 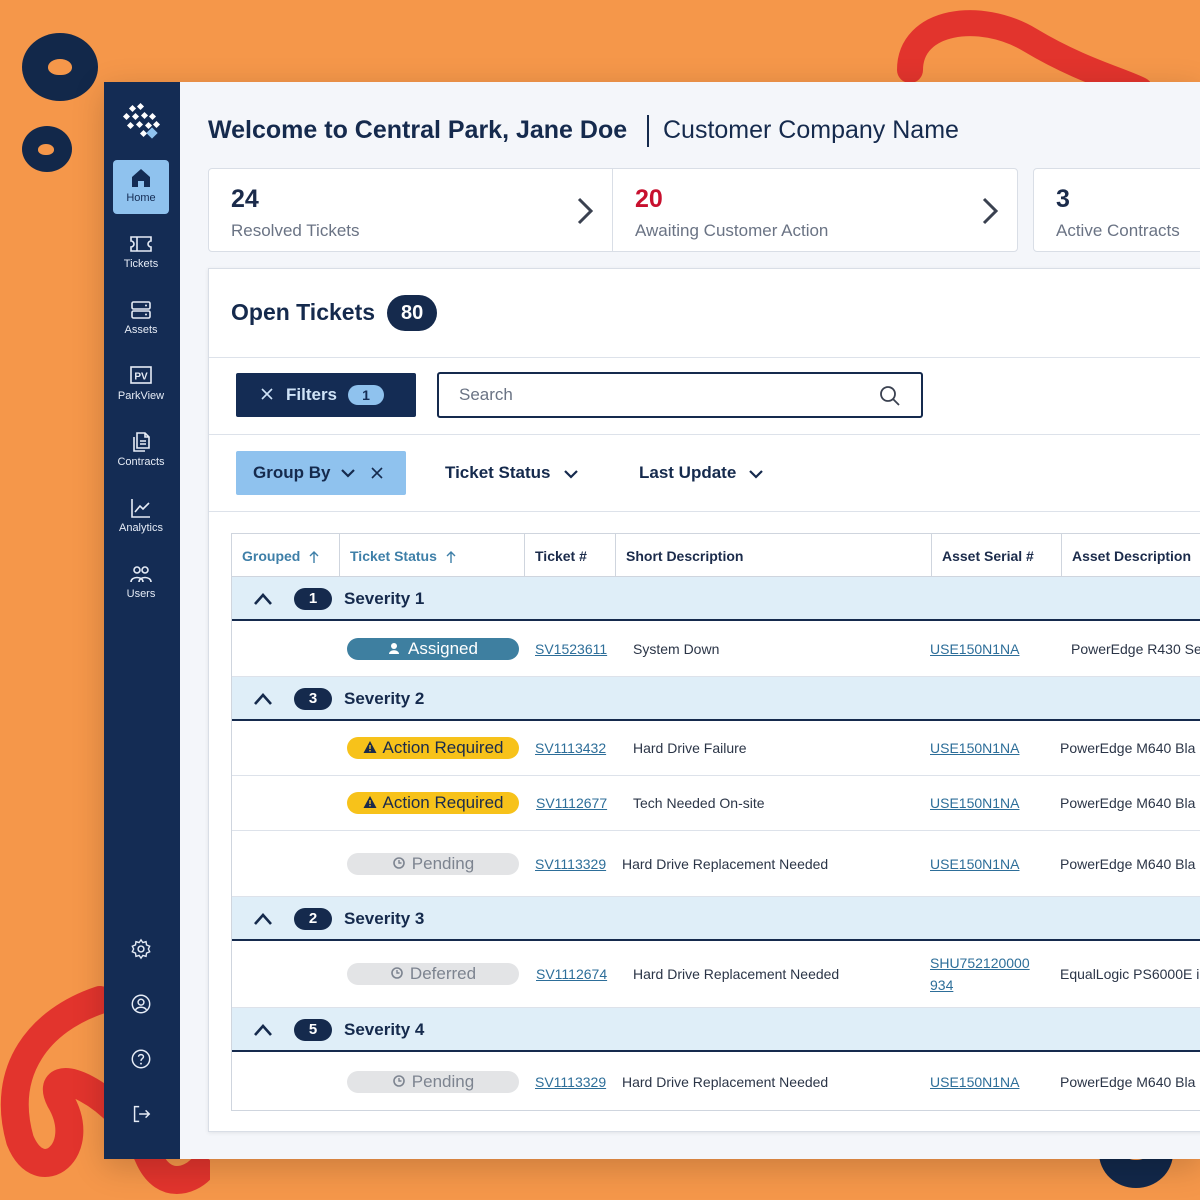 What do you see at coordinates (988, 556) in the screenshot?
I see `column-header-label: Asset Serial #` at bounding box center [988, 556].